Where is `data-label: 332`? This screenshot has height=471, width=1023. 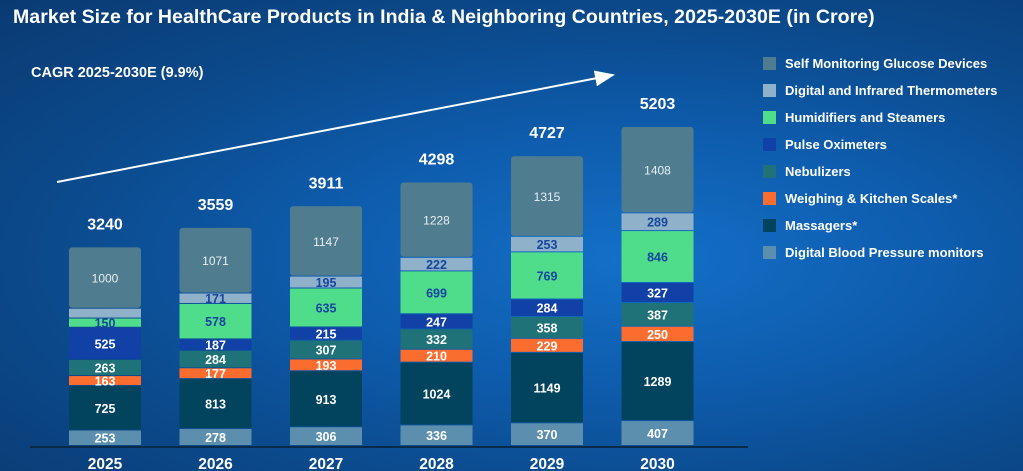
data-label: 332 is located at coordinates (436, 340).